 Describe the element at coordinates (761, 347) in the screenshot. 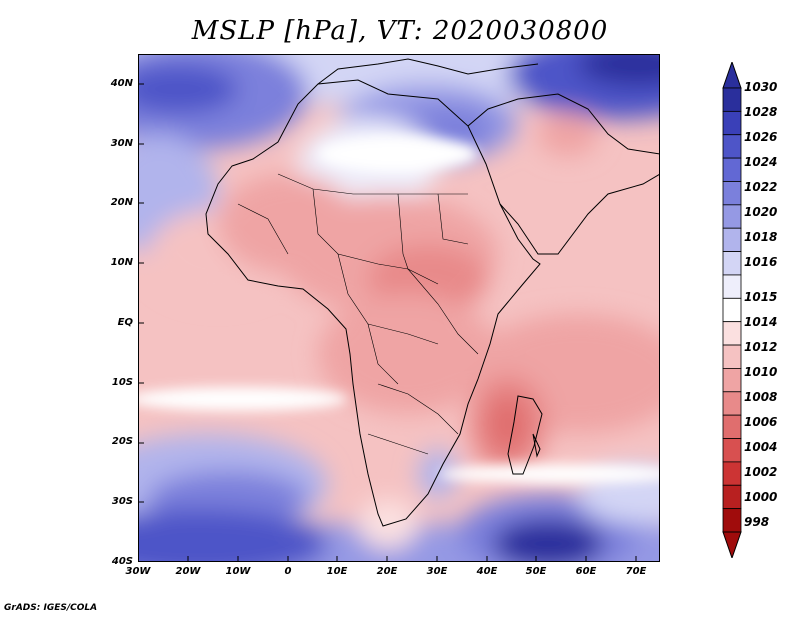

I see `colorbar-label-1012: 1012` at that location.